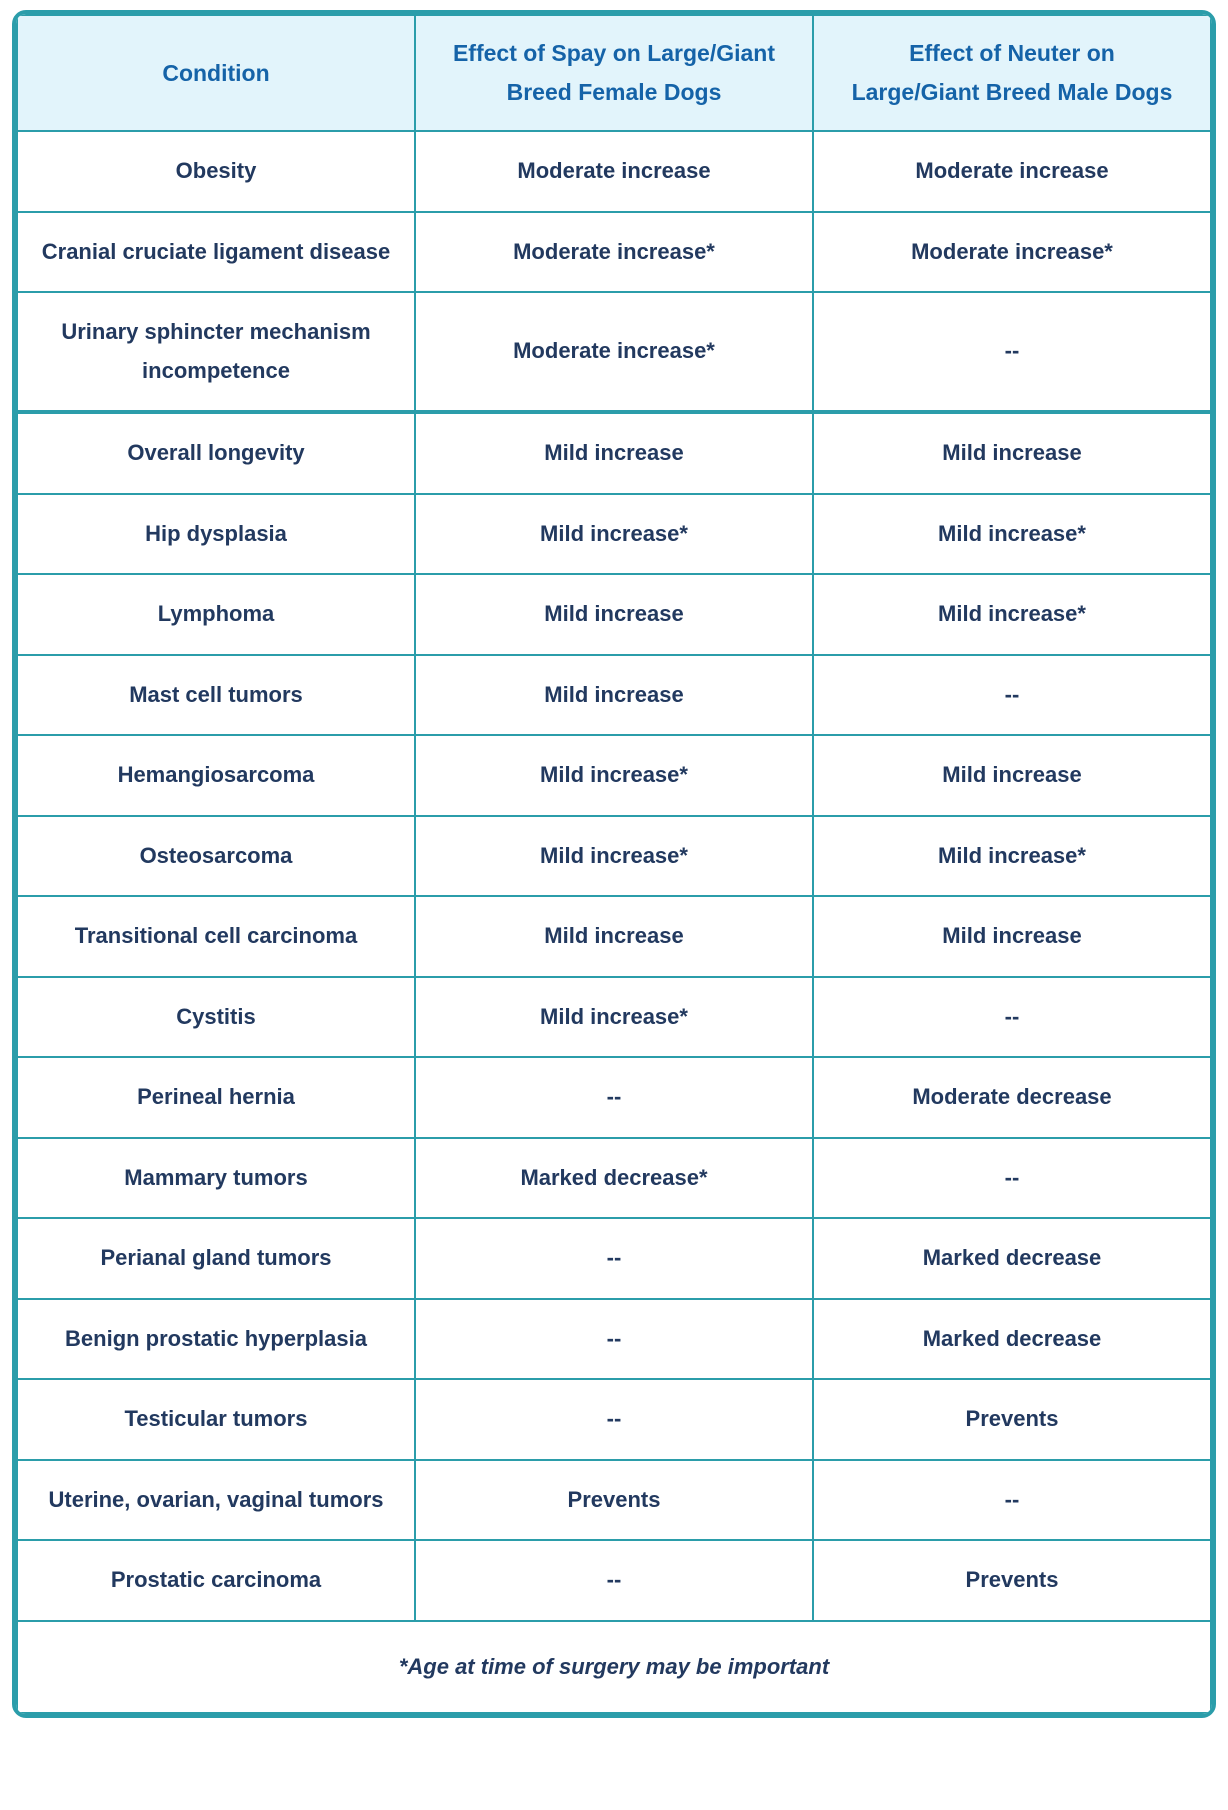 This screenshot has width=1228, height=1810. What do you see at coordinates (1012, 171) in the screenshot?
I see `neuter-effect-cell: Moderate increase` at bounding box center [1012, 171].